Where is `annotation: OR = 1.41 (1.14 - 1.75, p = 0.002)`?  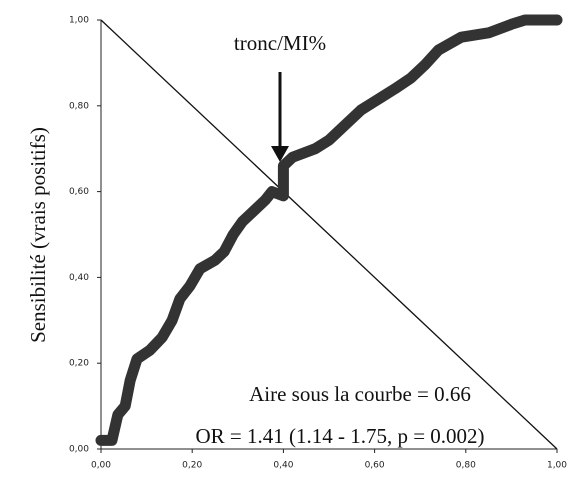
annotation: OR = 1.41 (1.14 - 1.75, p = 0.002) is located at coordinates (339, 436).